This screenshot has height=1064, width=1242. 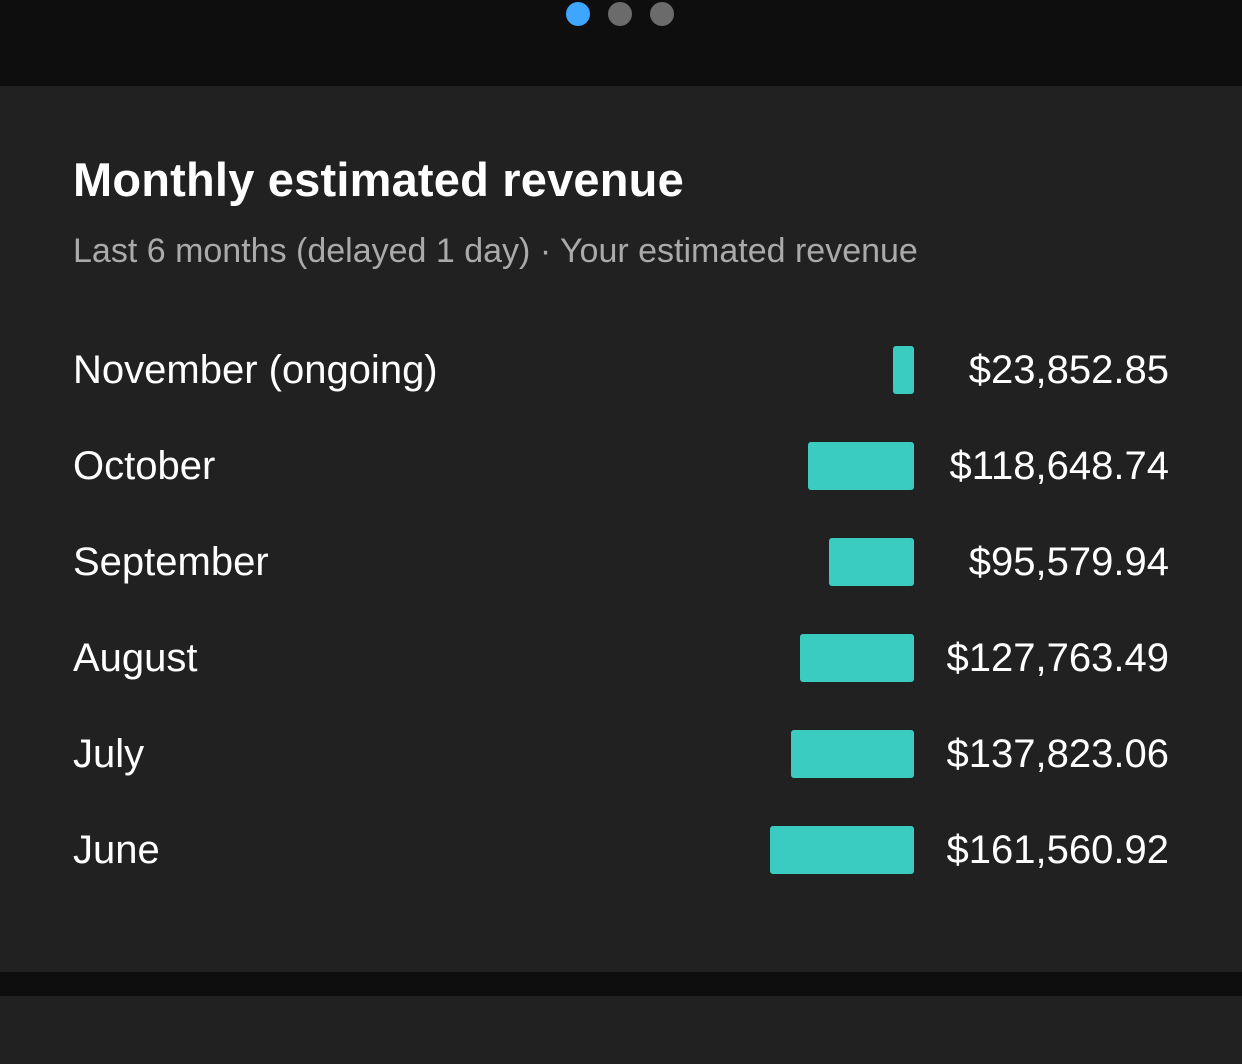 What do you see at coordinates (1068, 562) in the screenshot?
I see `revenue-value: $95,579.94` at bounding box center [1068, 562].